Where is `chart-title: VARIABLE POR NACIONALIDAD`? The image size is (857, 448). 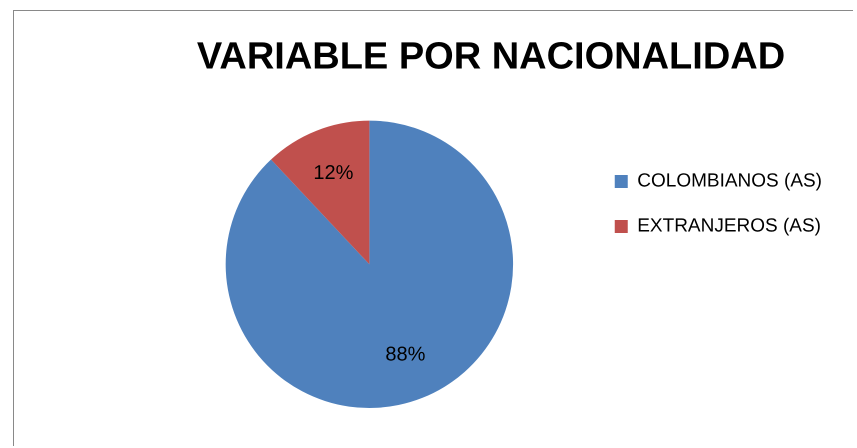 chart-title: VARIABLE POR NACIONALIDAD is located at coordinates (491, 56).